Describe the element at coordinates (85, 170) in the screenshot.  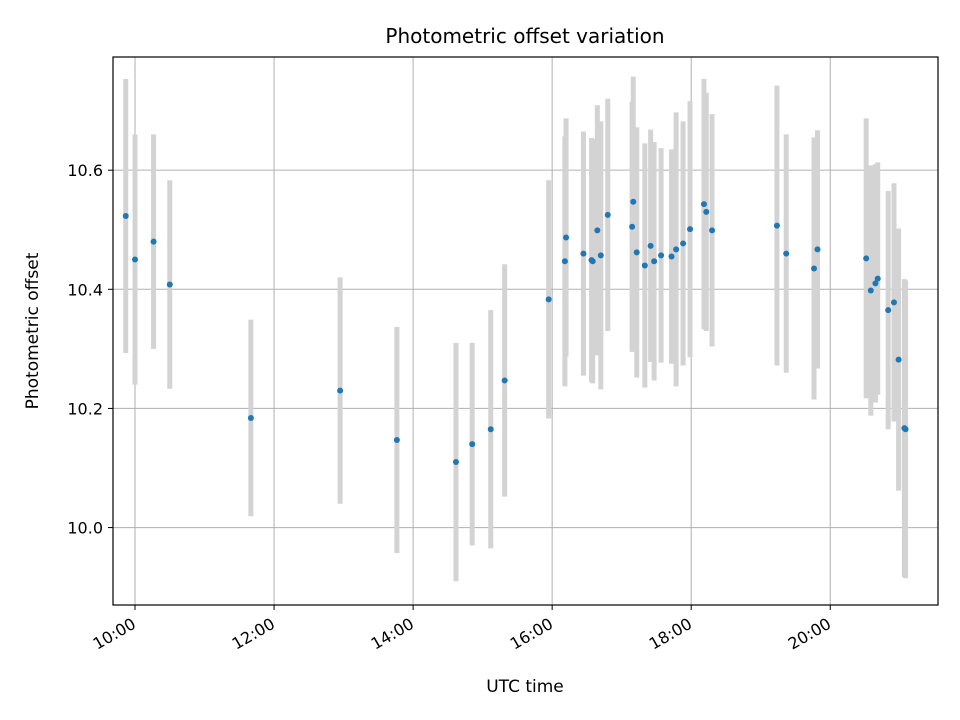
I see `y-tick-label: 10.6` at that location.